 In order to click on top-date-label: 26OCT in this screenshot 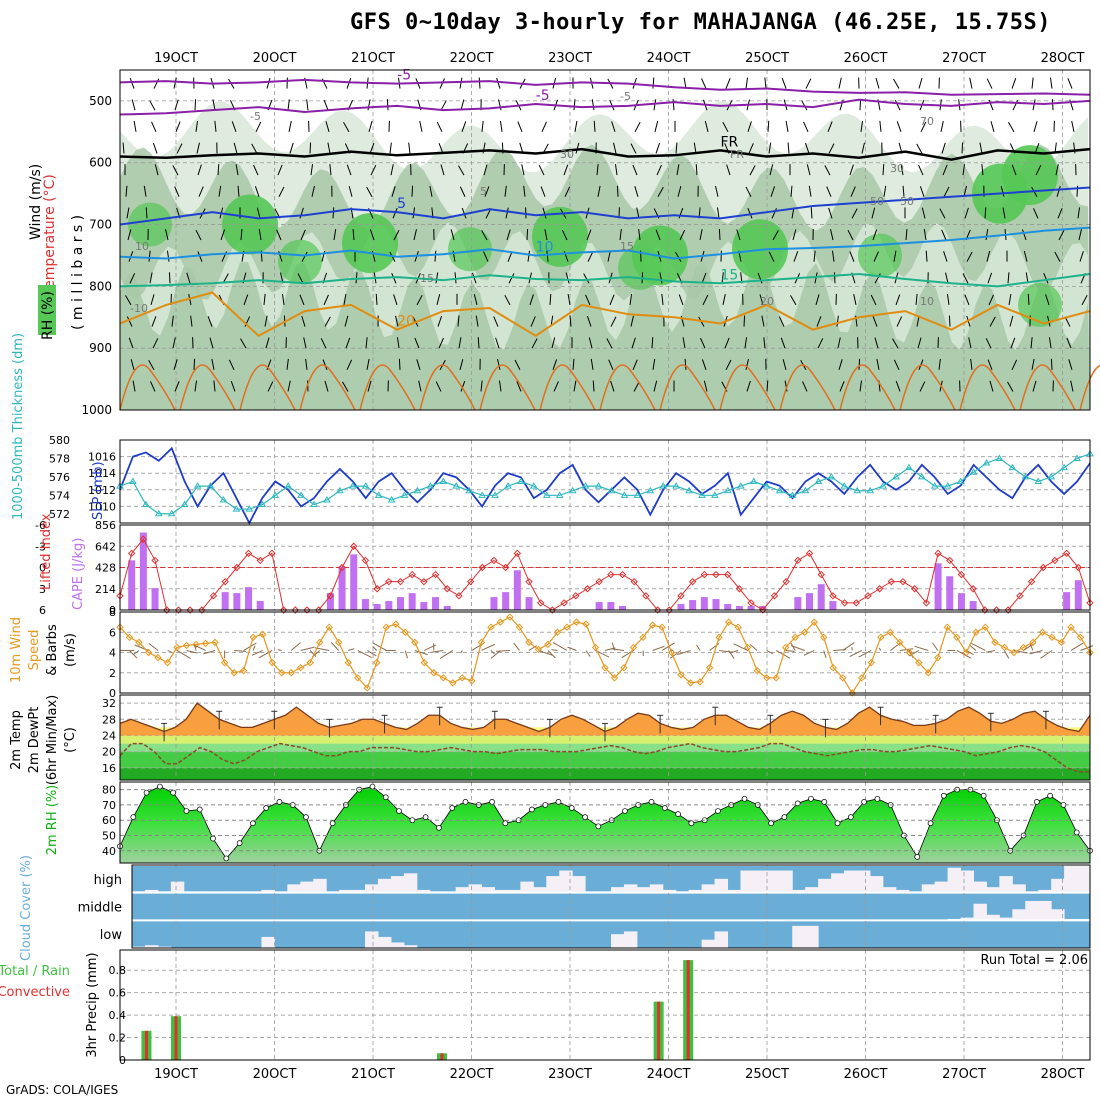, I will do `click(866, 58)`.